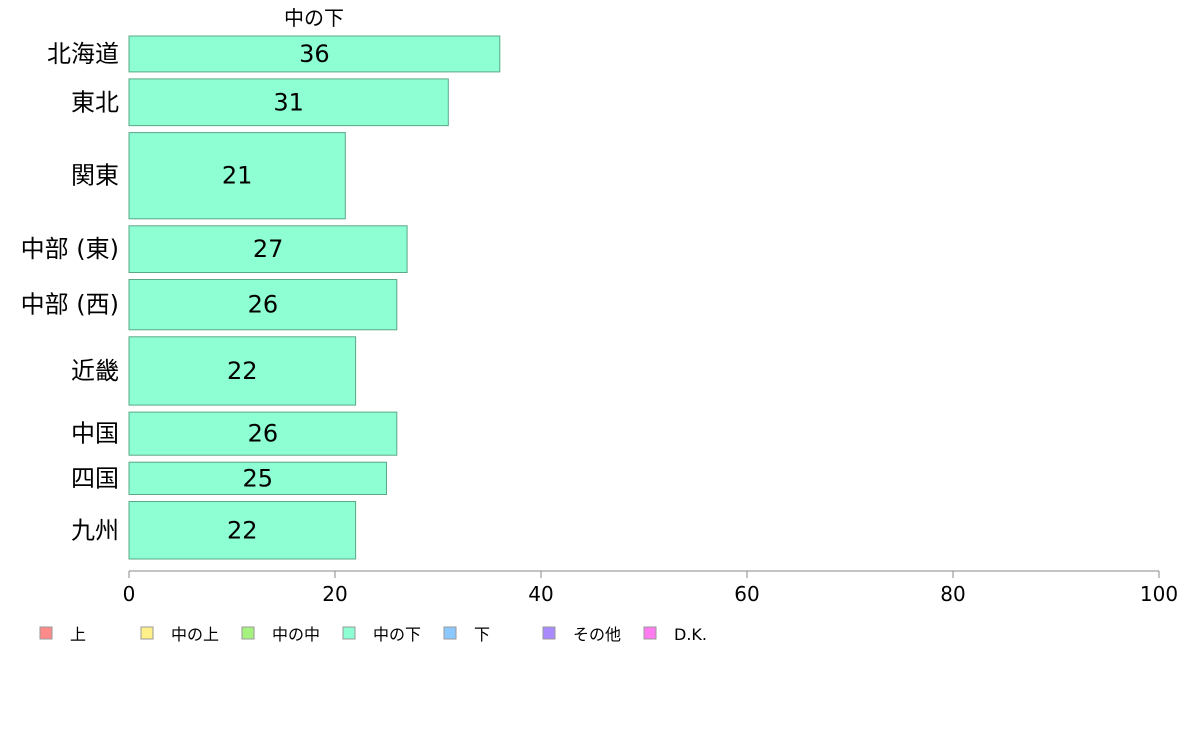 The image size is (1188, 736). What do you see at coordinates (482, 634) in the screenshot?
I see `legend-label: 下` at bounding box center [482, 634].